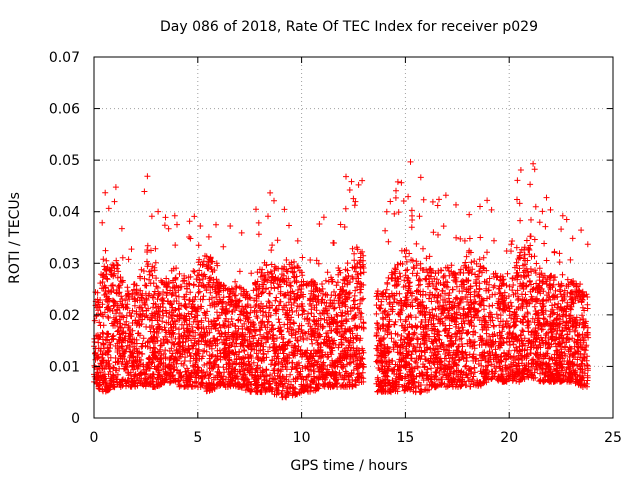 Image resolution: width=640 pixels, height=484 pixels. Describe the element at coordinates (64, 316) in the screenshot. I see `y-tick-label: 0.02` at that location.